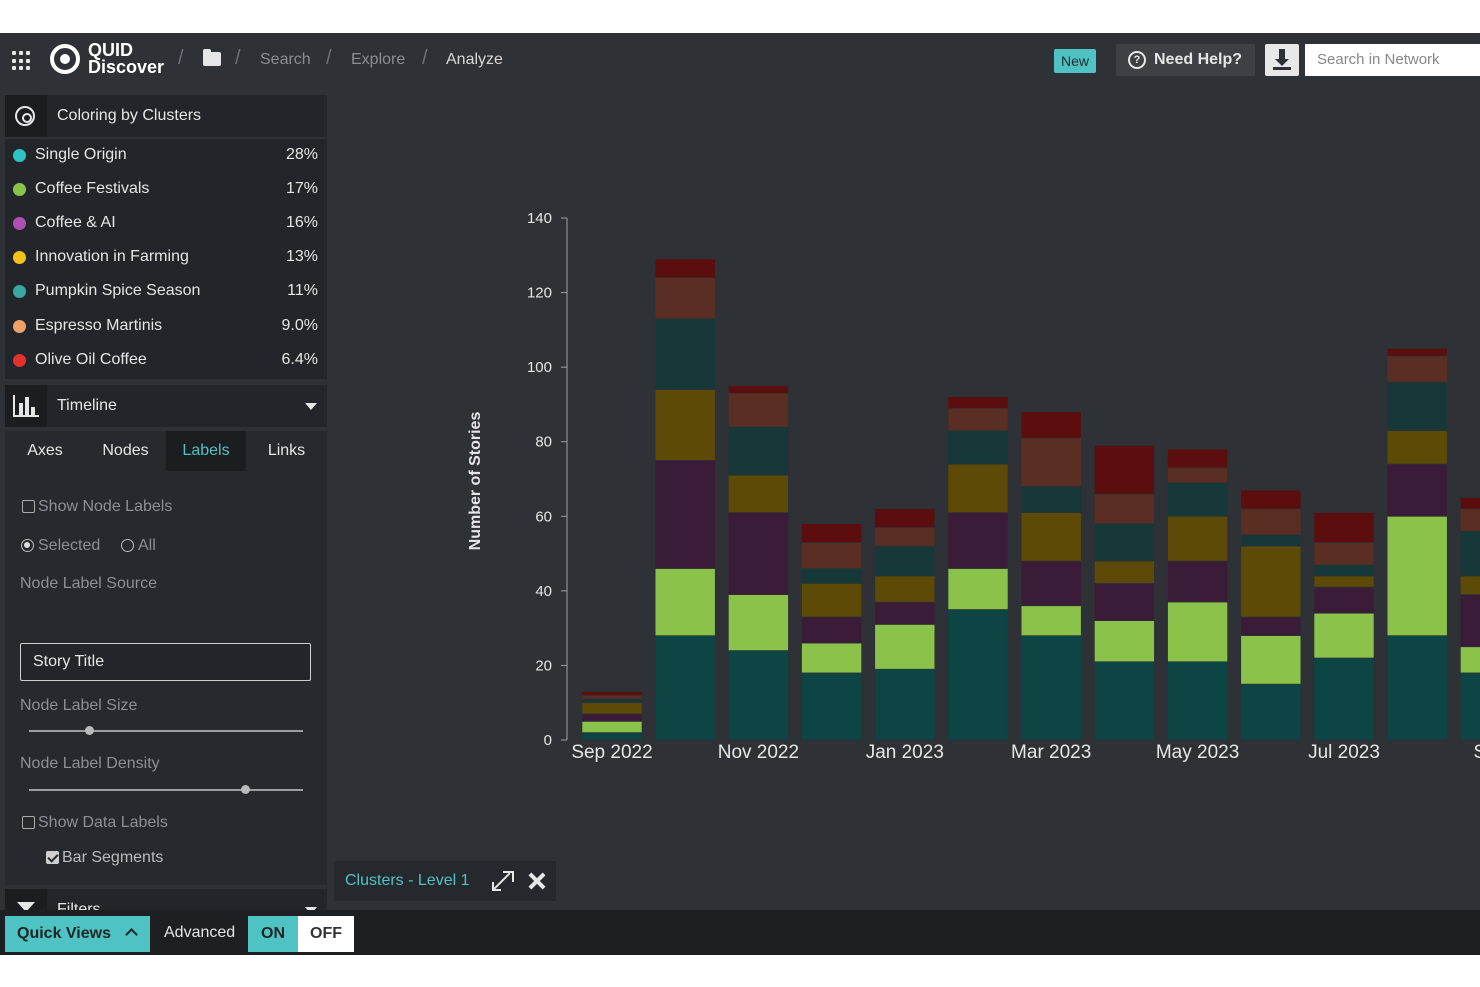  I want to click on y-tick-label: 0, so click(548, 740).